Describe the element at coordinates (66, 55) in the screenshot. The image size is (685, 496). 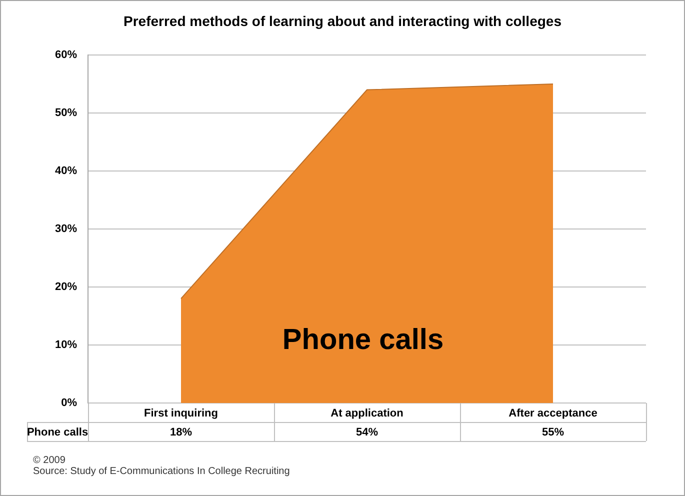
I see `y-tick-label: 60%` at that location.